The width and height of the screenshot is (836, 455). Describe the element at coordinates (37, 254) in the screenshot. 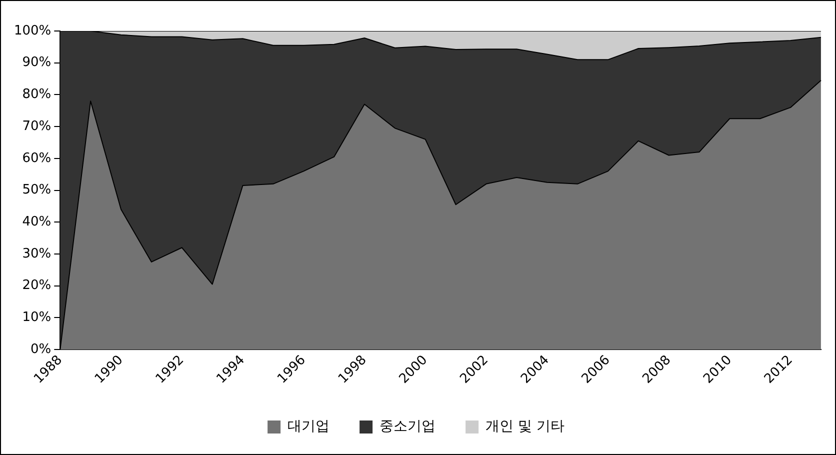

I see `y-tick-label: 30%` at that location.